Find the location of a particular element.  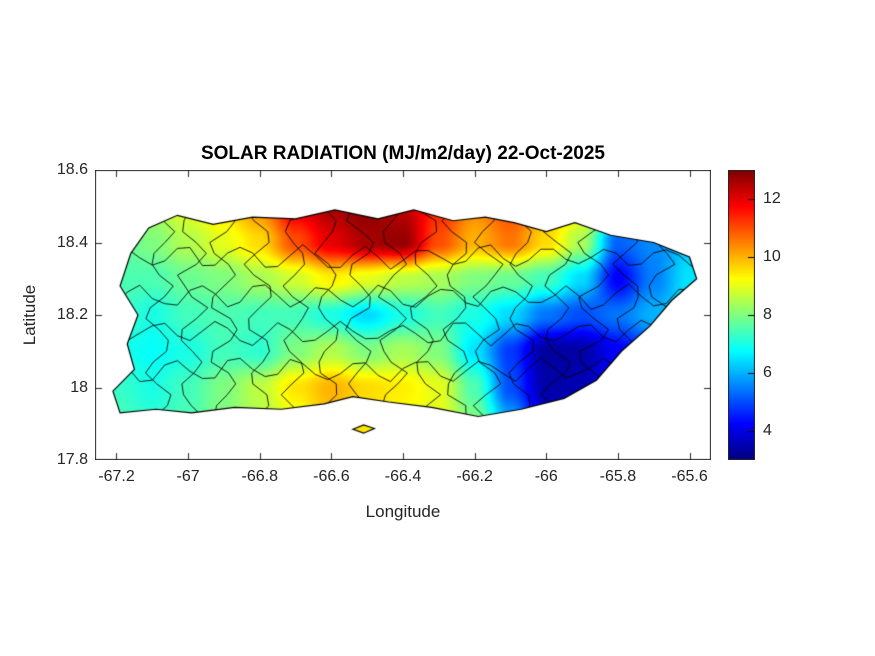

y-tick-label: 18.6 is located at coordinates (72, 169).